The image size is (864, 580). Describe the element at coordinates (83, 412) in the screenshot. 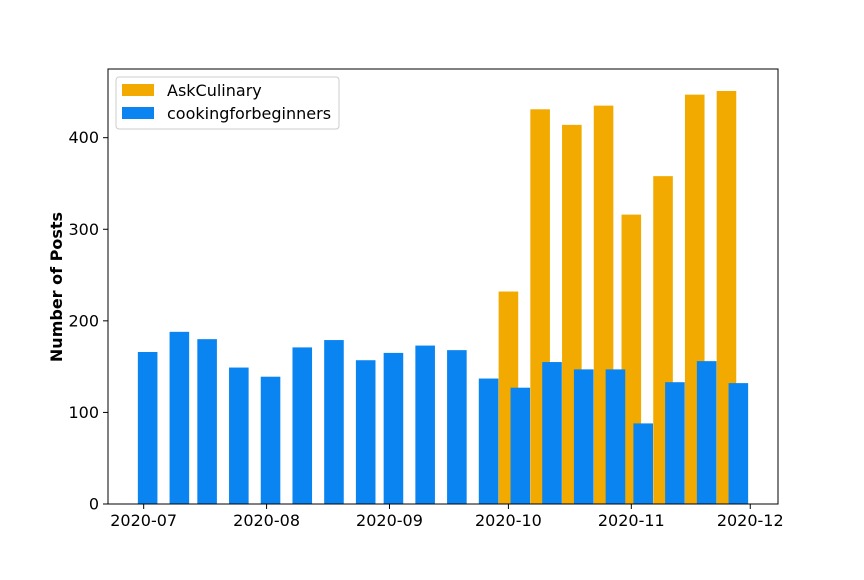

I see `y-tick-label-100: 100` at that location.